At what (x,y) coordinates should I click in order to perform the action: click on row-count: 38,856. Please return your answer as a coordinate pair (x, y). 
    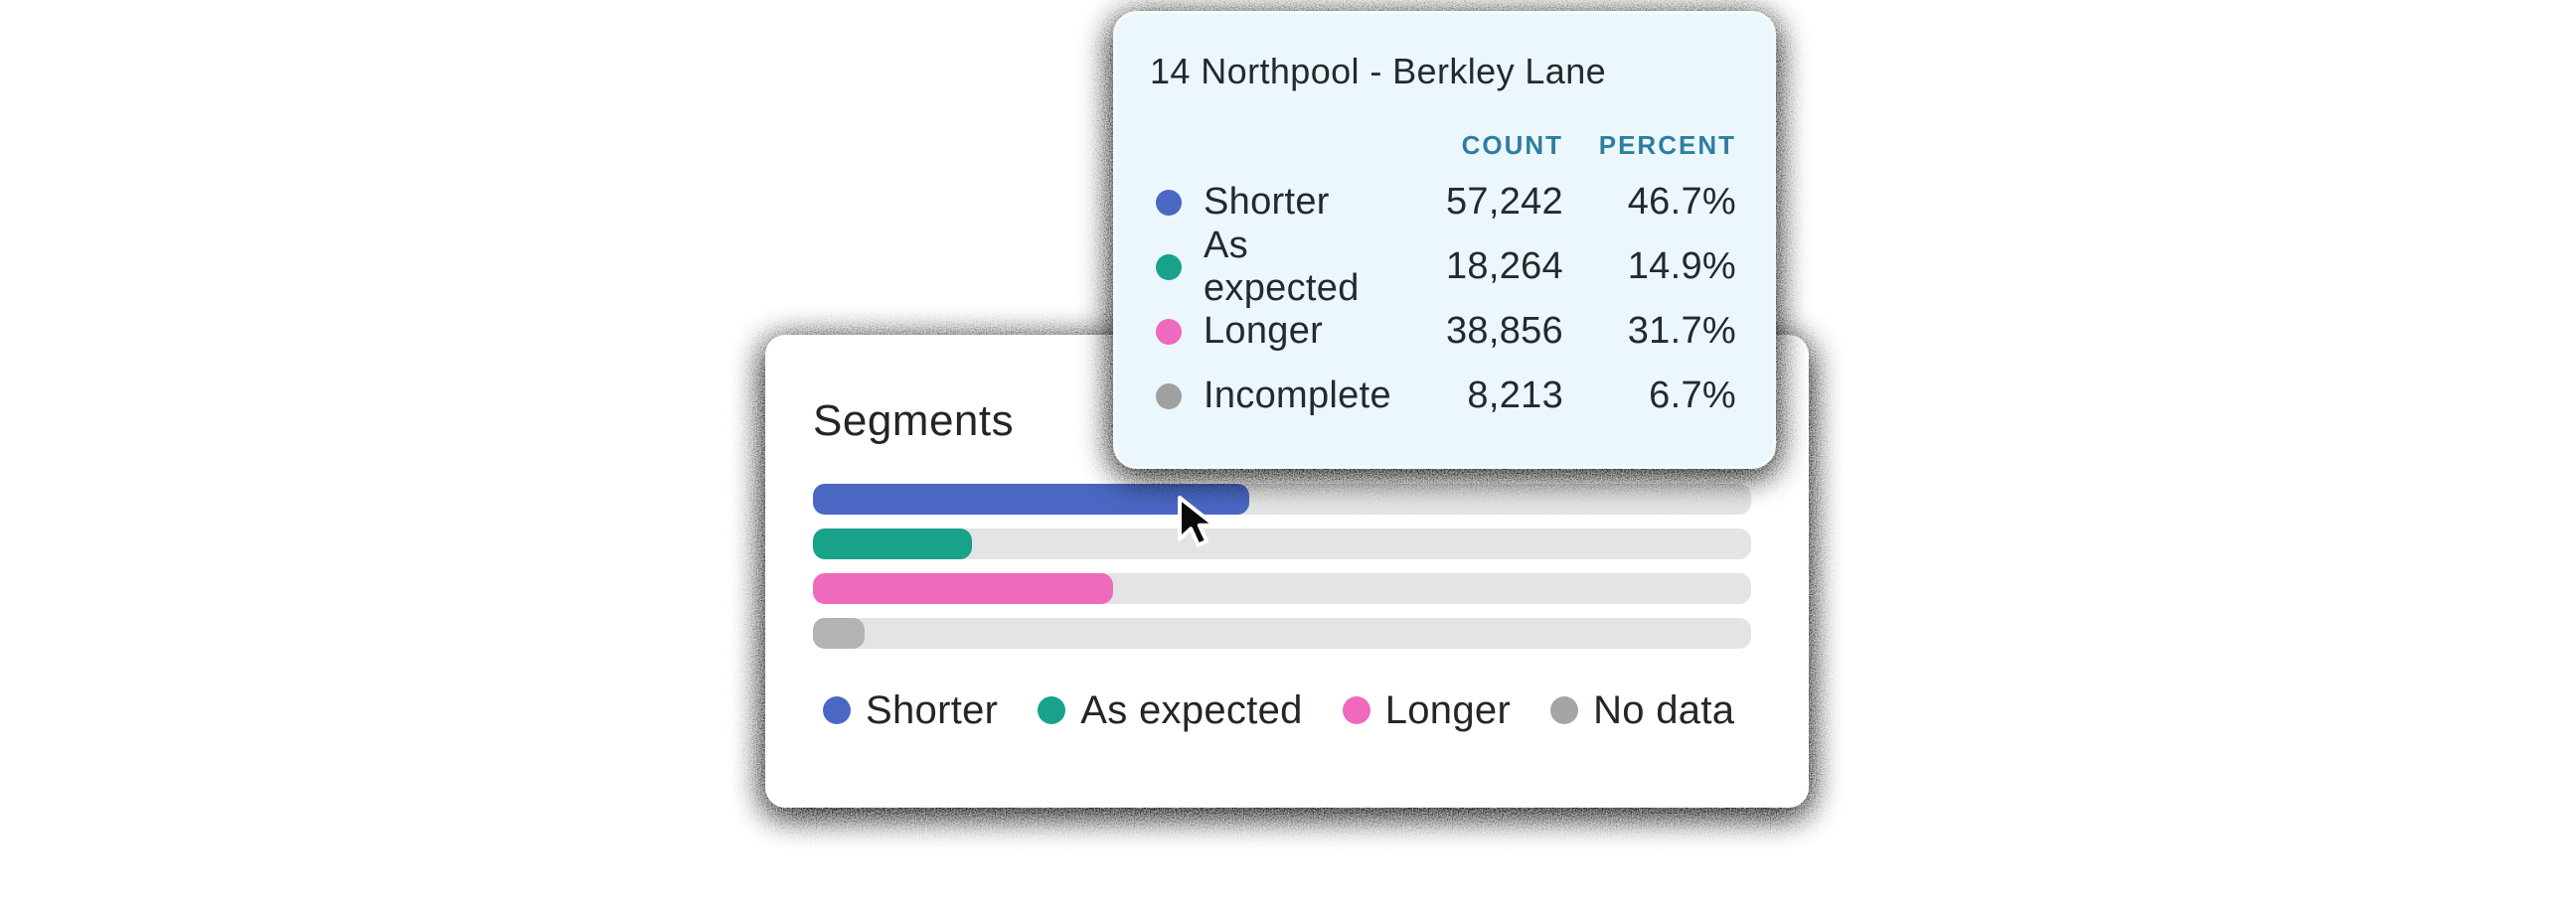
    Looking at the image, I should click on (1504, 331).